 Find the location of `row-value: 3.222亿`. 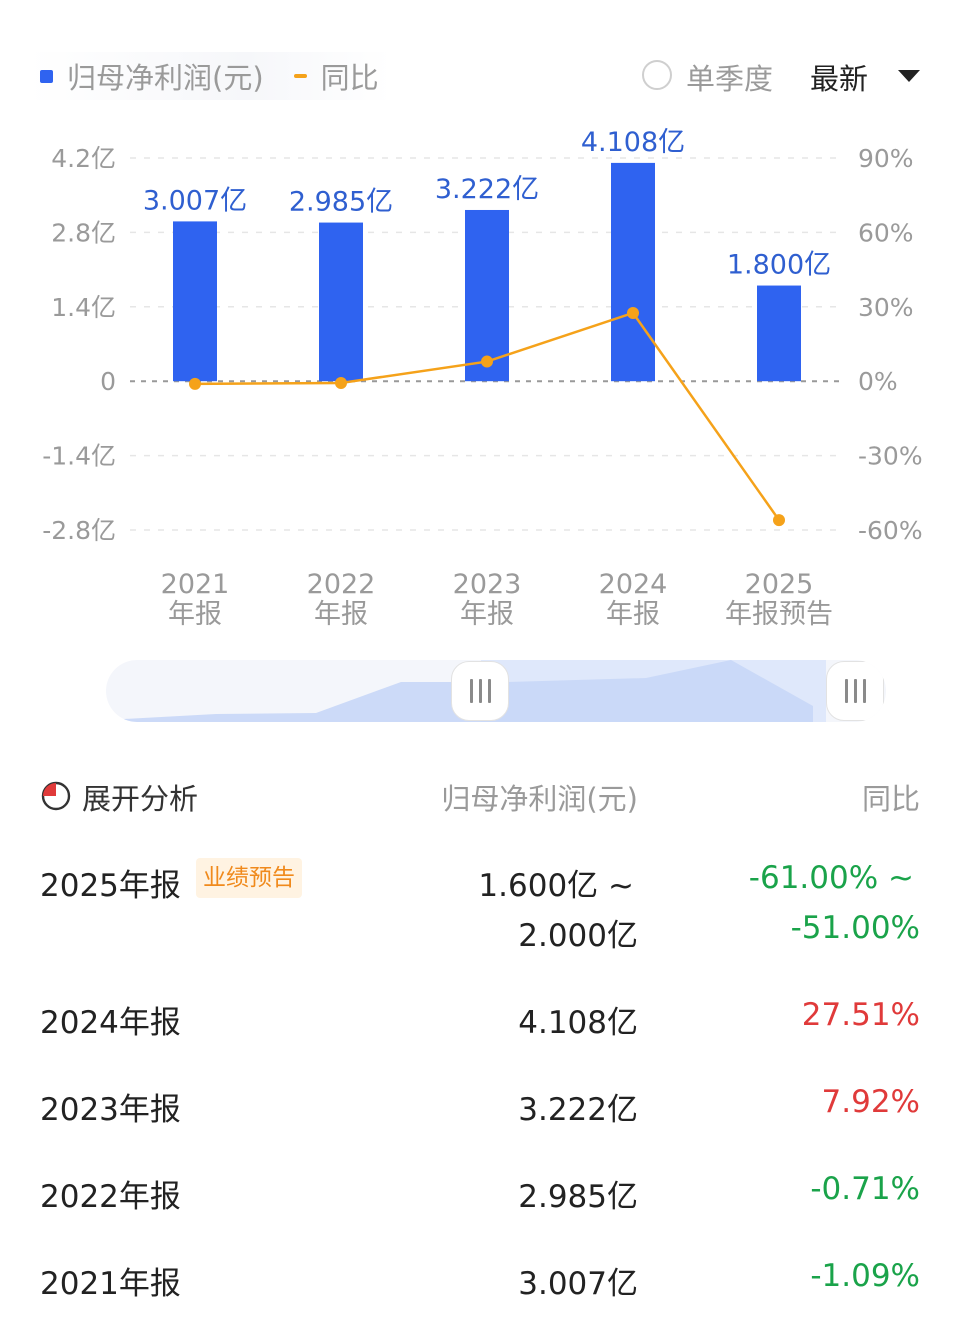

row-value: 3.222亿 is located at coordinates (578, 1110).